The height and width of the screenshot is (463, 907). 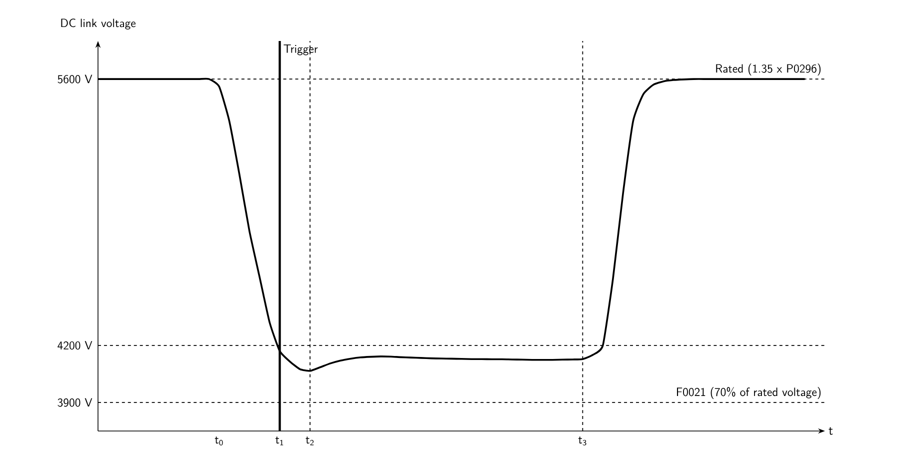 I want to click on ref-line-label: Rated (1.35 x P0296), so click(x=768, y=70).